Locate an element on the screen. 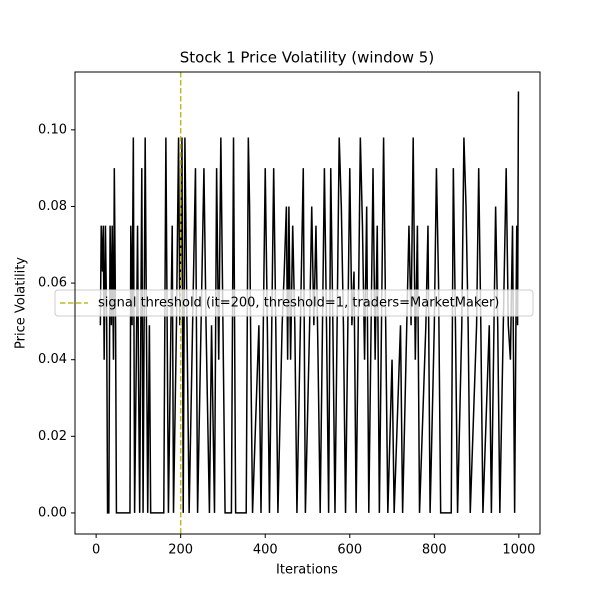 The image size is (600, 604). y-tick-label: 0.06 is located at coordinates (52, 283).